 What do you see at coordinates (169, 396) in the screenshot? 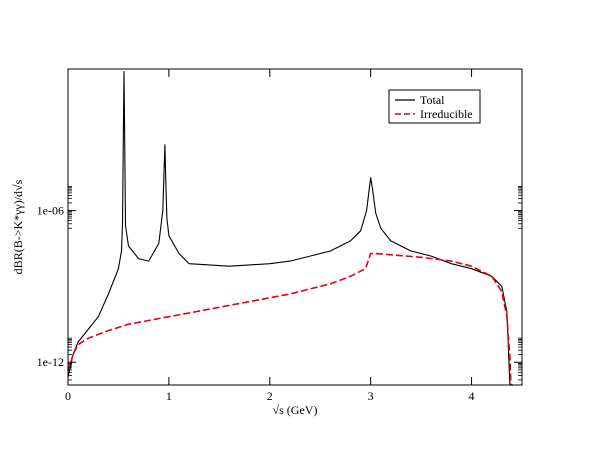
I see `x-tick-label: 1` at bounding box center [169, 396].